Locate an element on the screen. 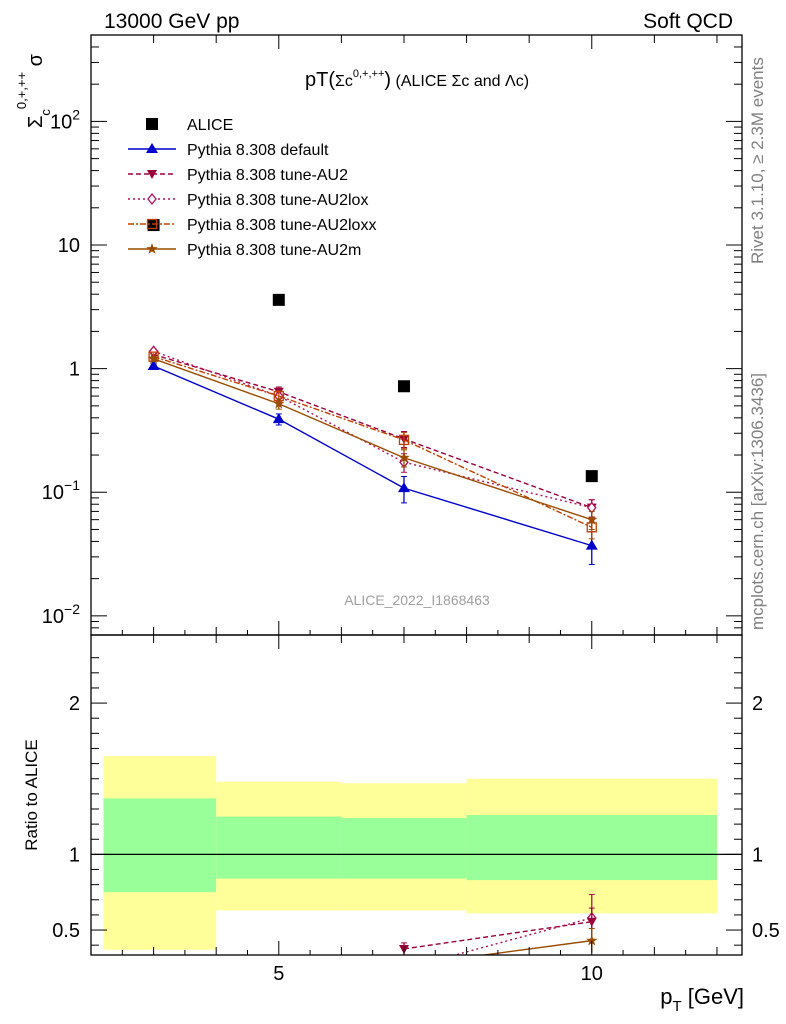 Image resolution: width=786 pixels, height=1024 pixels. ratio-y-label: Ratio to ALICE is located at coordinates (31, 795).